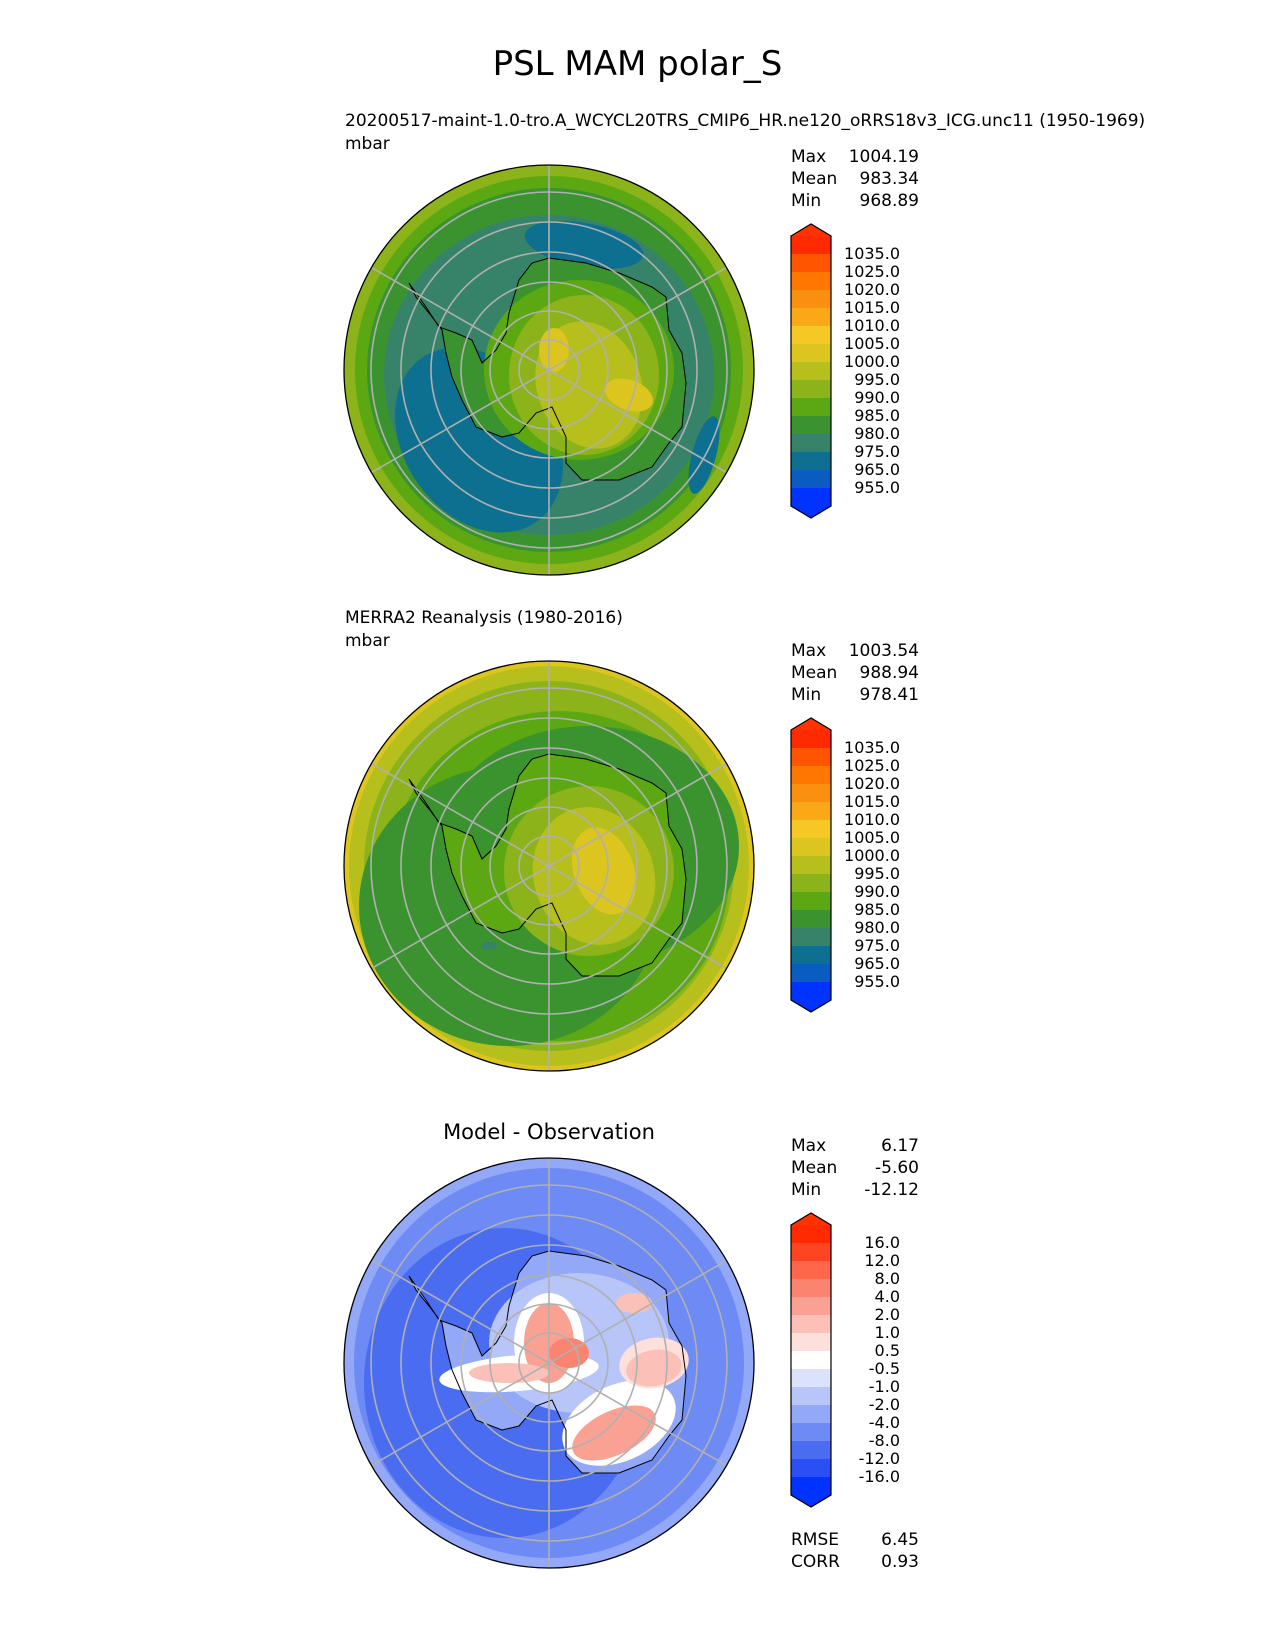 The width and height of the screenshot is (1275, 1650). What do you see at coordinates (855, 1168) in the screenshot?
I see `panel-3-stat-mean: Mean -5.60` at bounding box center [855, 1168].